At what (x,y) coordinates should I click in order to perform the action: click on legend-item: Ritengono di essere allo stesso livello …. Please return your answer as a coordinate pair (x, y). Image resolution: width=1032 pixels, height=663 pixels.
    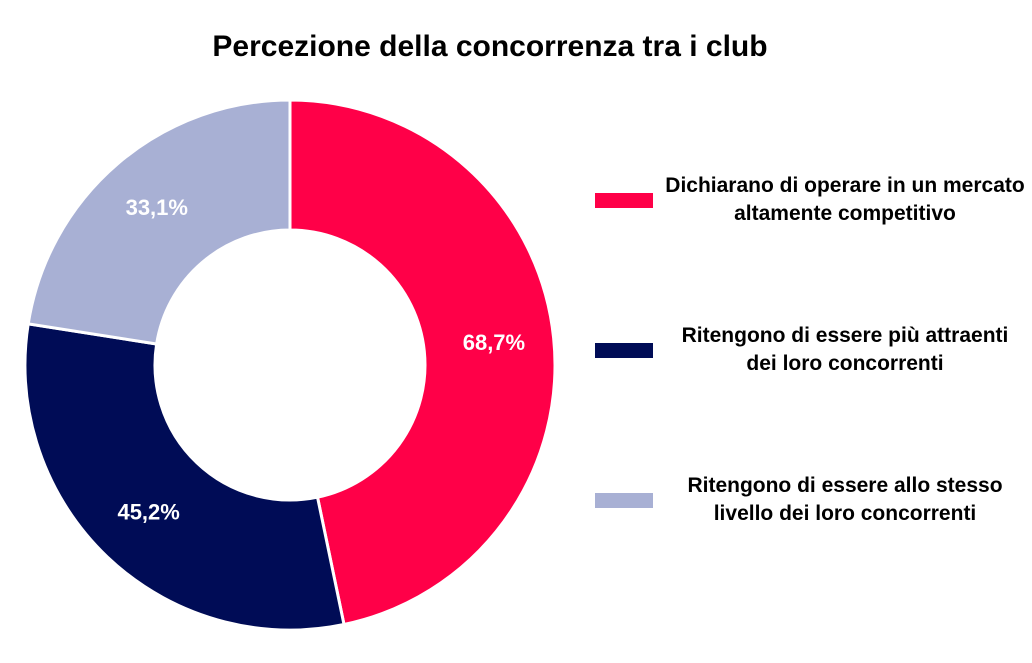
    Looking at the image, I should click on (810, 500).